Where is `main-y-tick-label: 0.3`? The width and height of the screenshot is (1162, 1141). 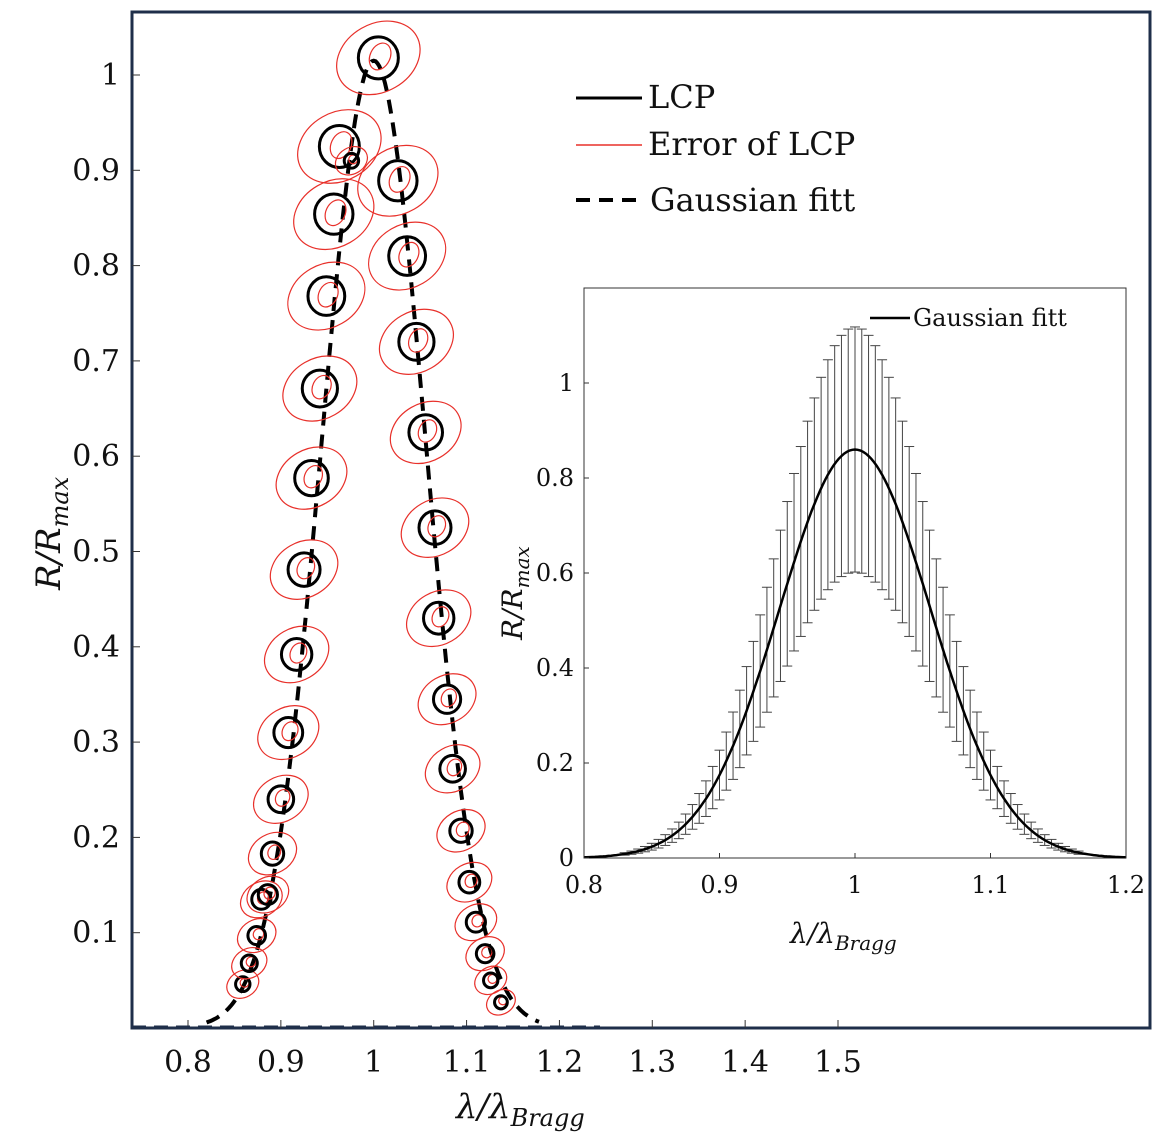 main-y-tick-label: 0.3 is located at coordinates (96, 742).